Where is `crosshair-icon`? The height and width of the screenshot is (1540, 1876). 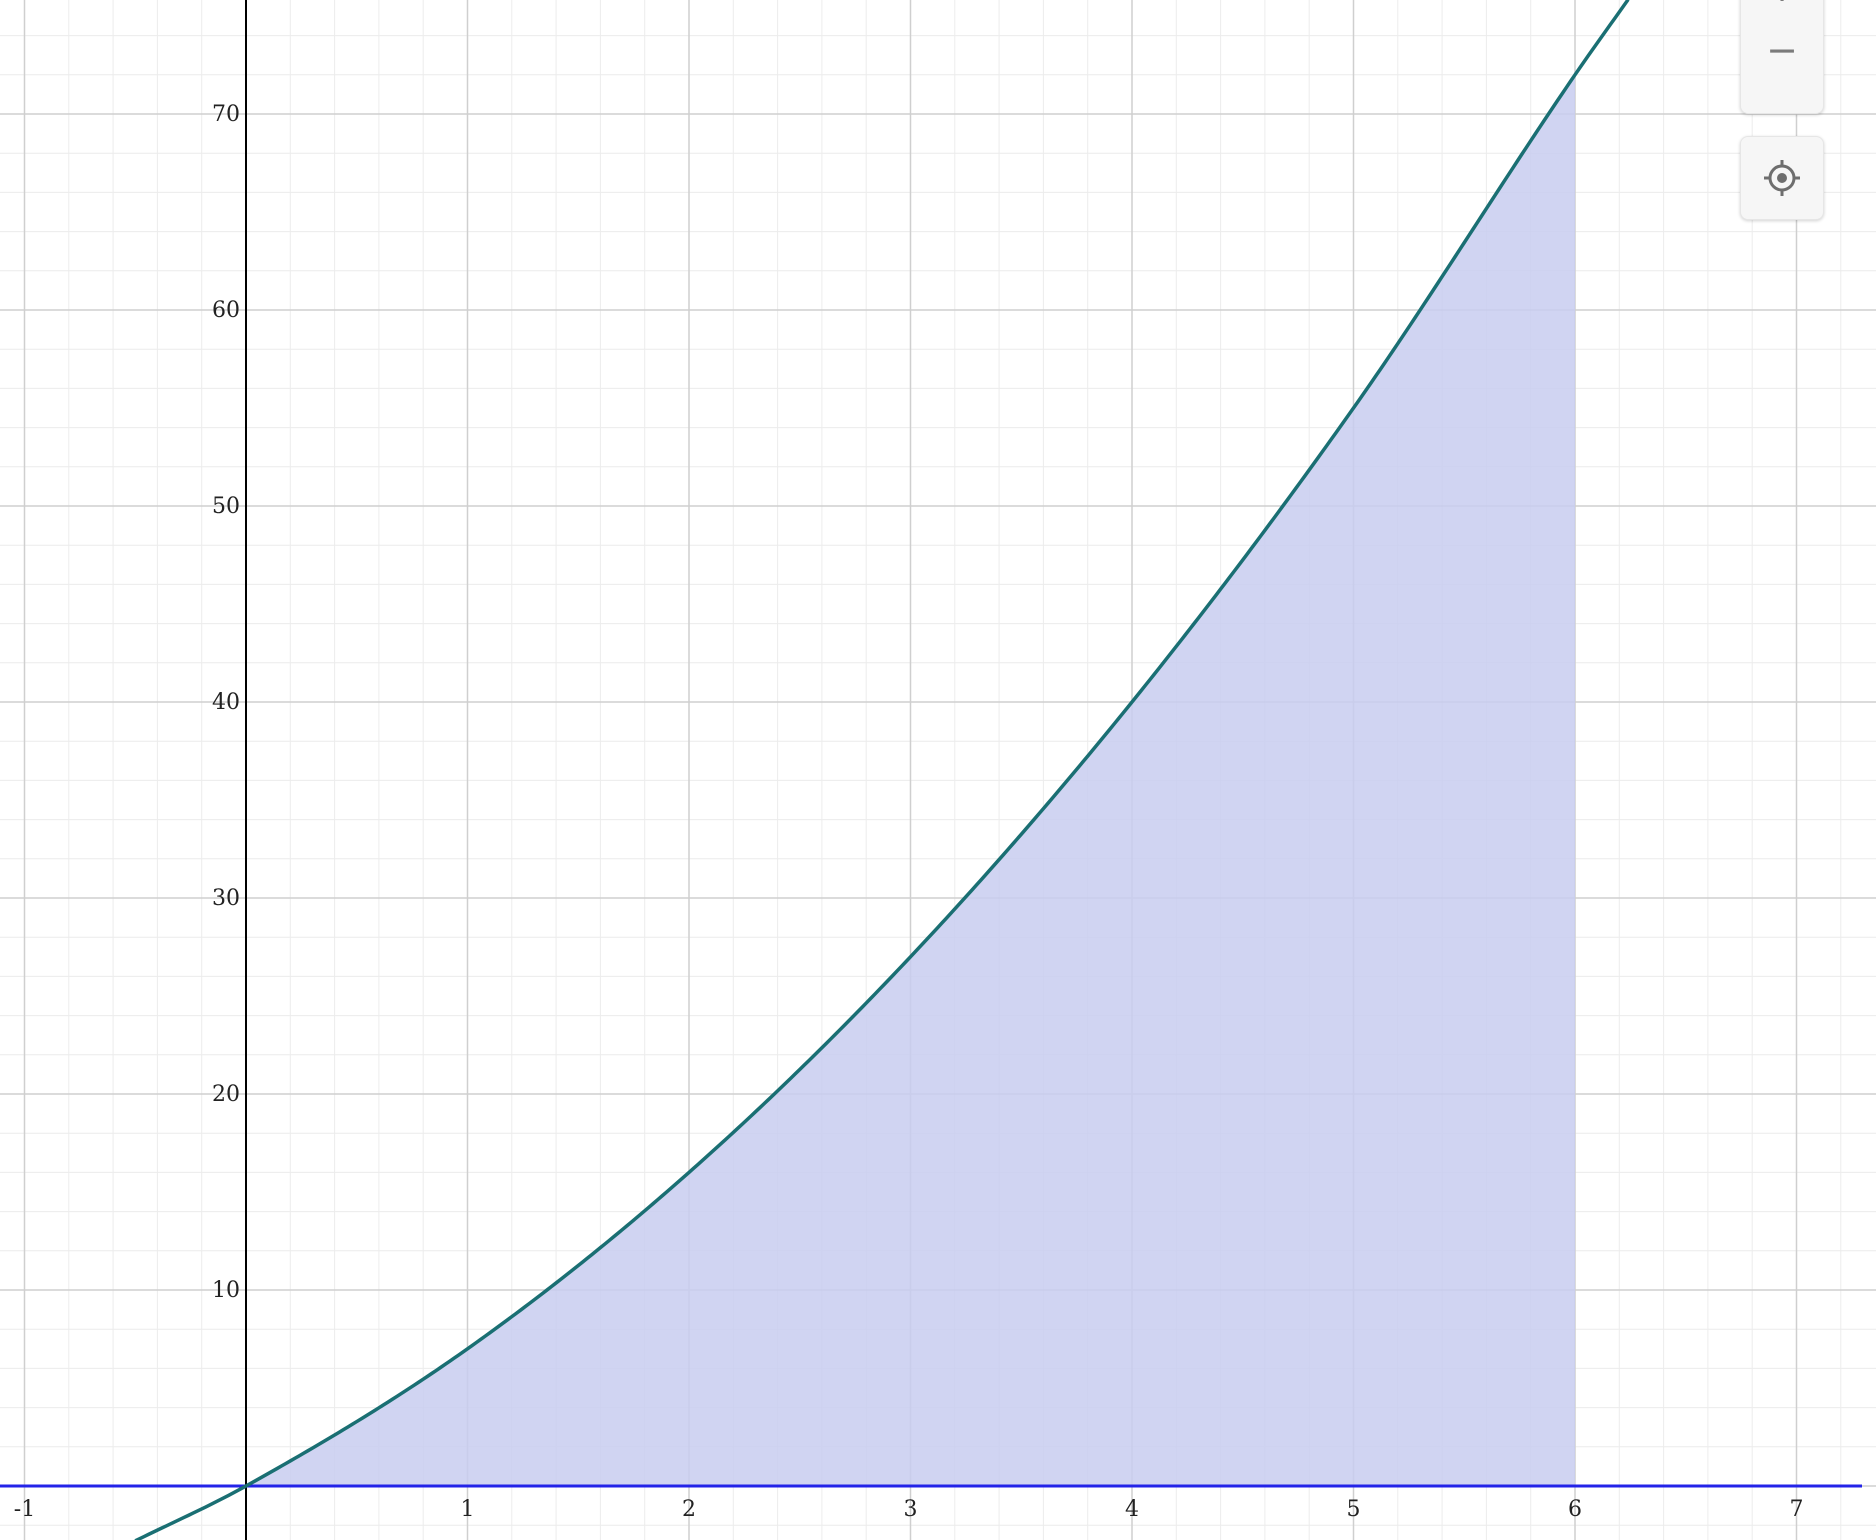
crosshair-icon is located at coordinates (1782, 178).